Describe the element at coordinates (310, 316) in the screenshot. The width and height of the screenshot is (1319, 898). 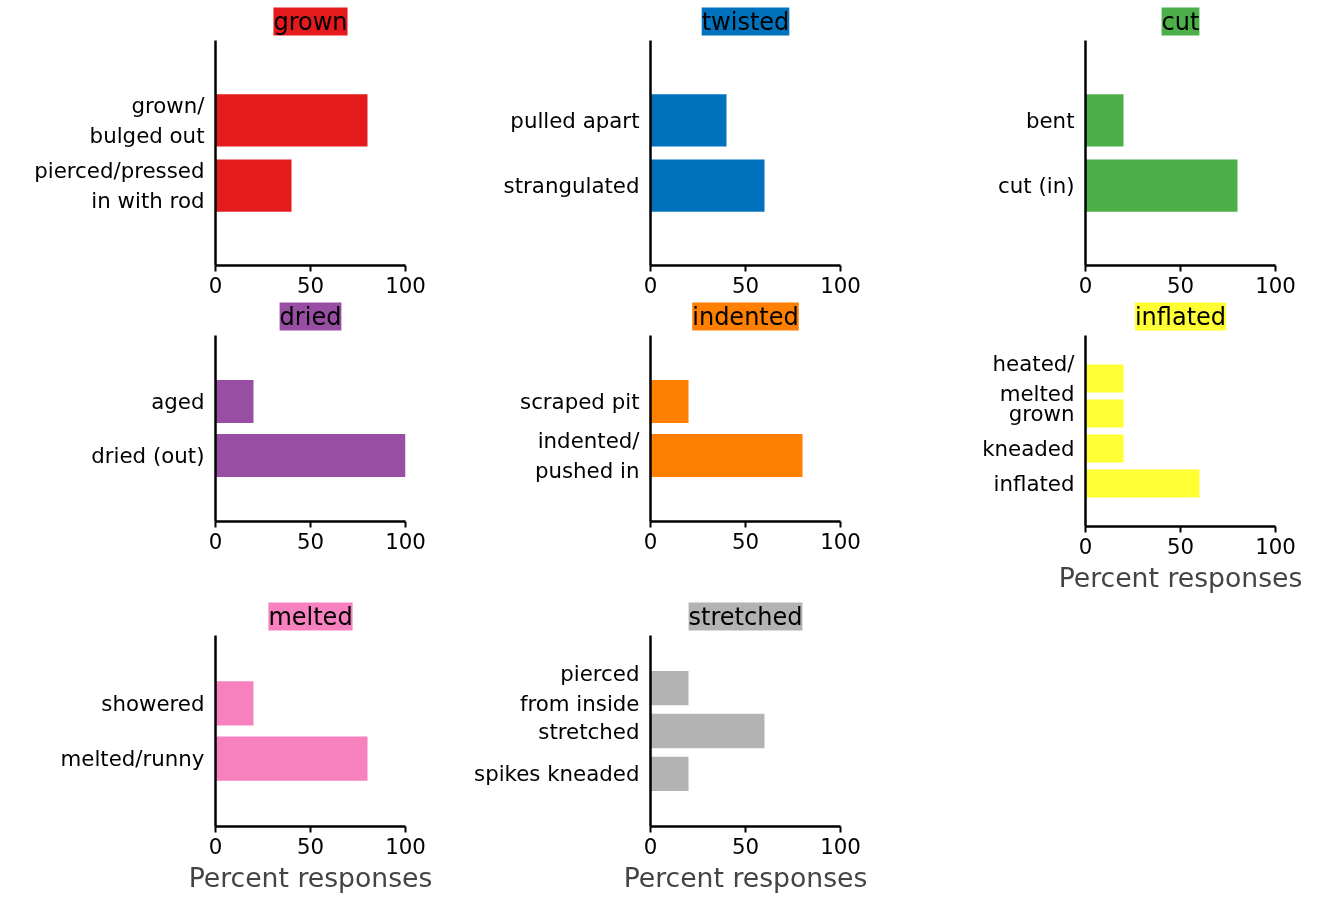
I see `chart-title: dried` at that location.